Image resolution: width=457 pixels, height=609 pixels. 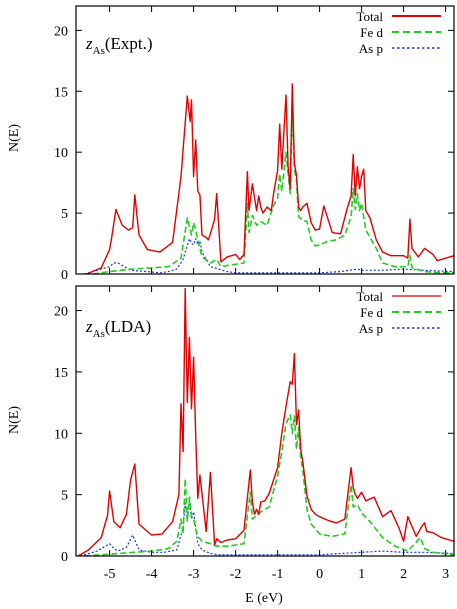 What do you see at coordinates (278, 574) in the screenshot?
I see `xtick-label: -1` at bounding box center [278, 574].